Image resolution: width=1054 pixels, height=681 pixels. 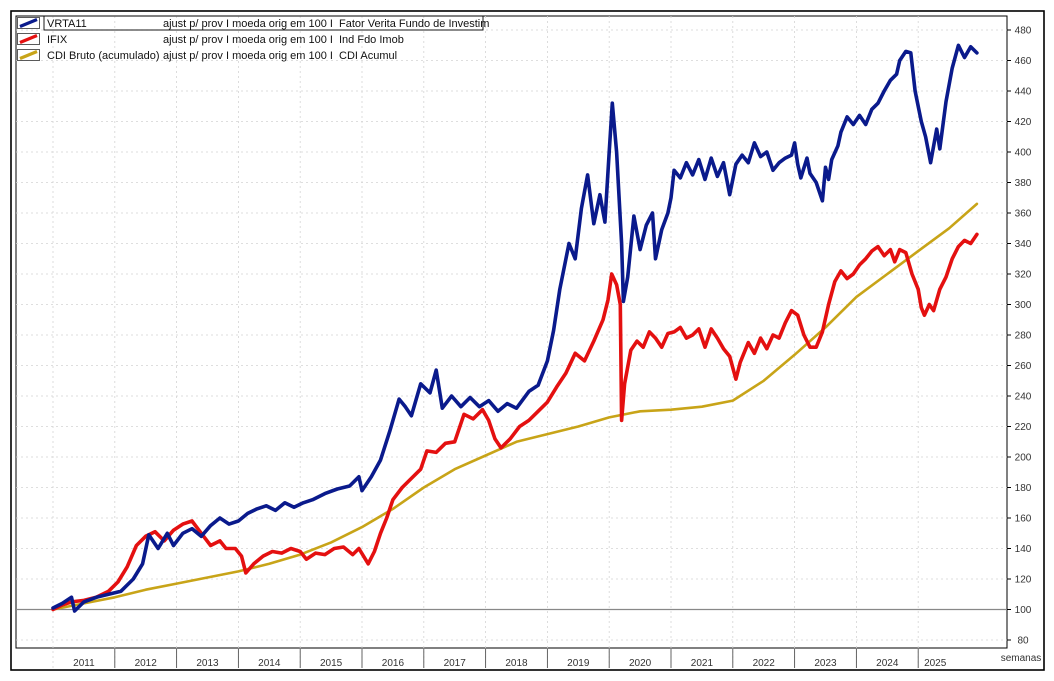 I want to click on legend-swatch-line-vrta11, so click(x=28, y=23).